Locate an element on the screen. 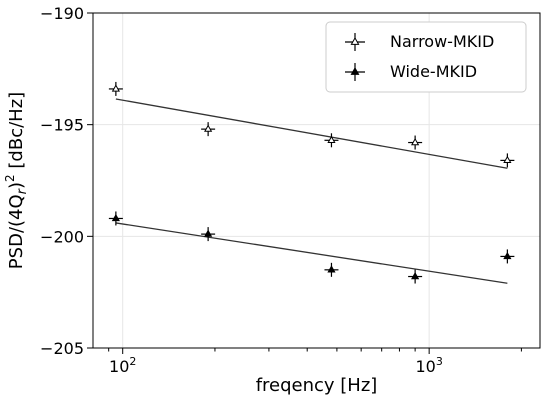  legend-marker-narrow-mkid is located at coordinates (355, 42).